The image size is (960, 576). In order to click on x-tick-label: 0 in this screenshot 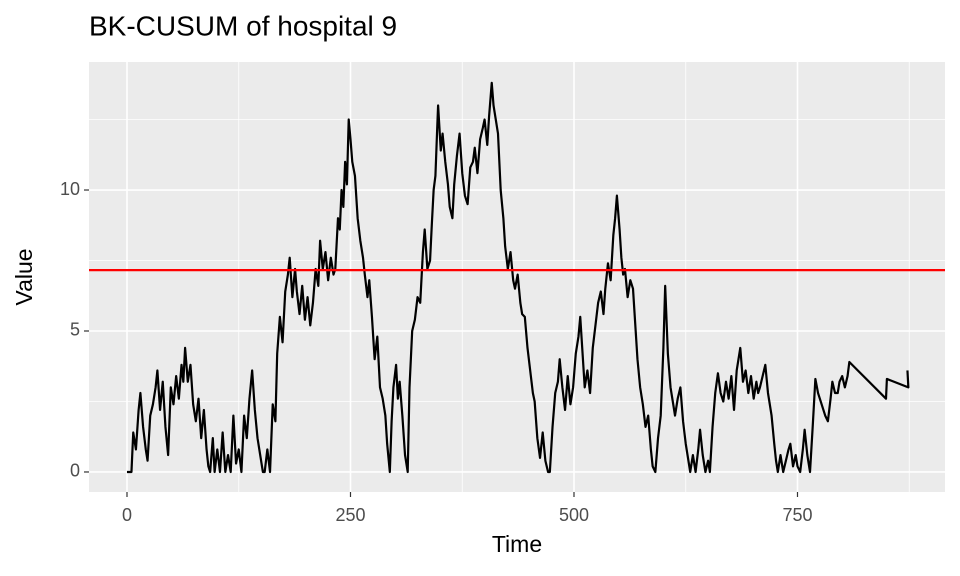, I will do `click(127, 515)`.